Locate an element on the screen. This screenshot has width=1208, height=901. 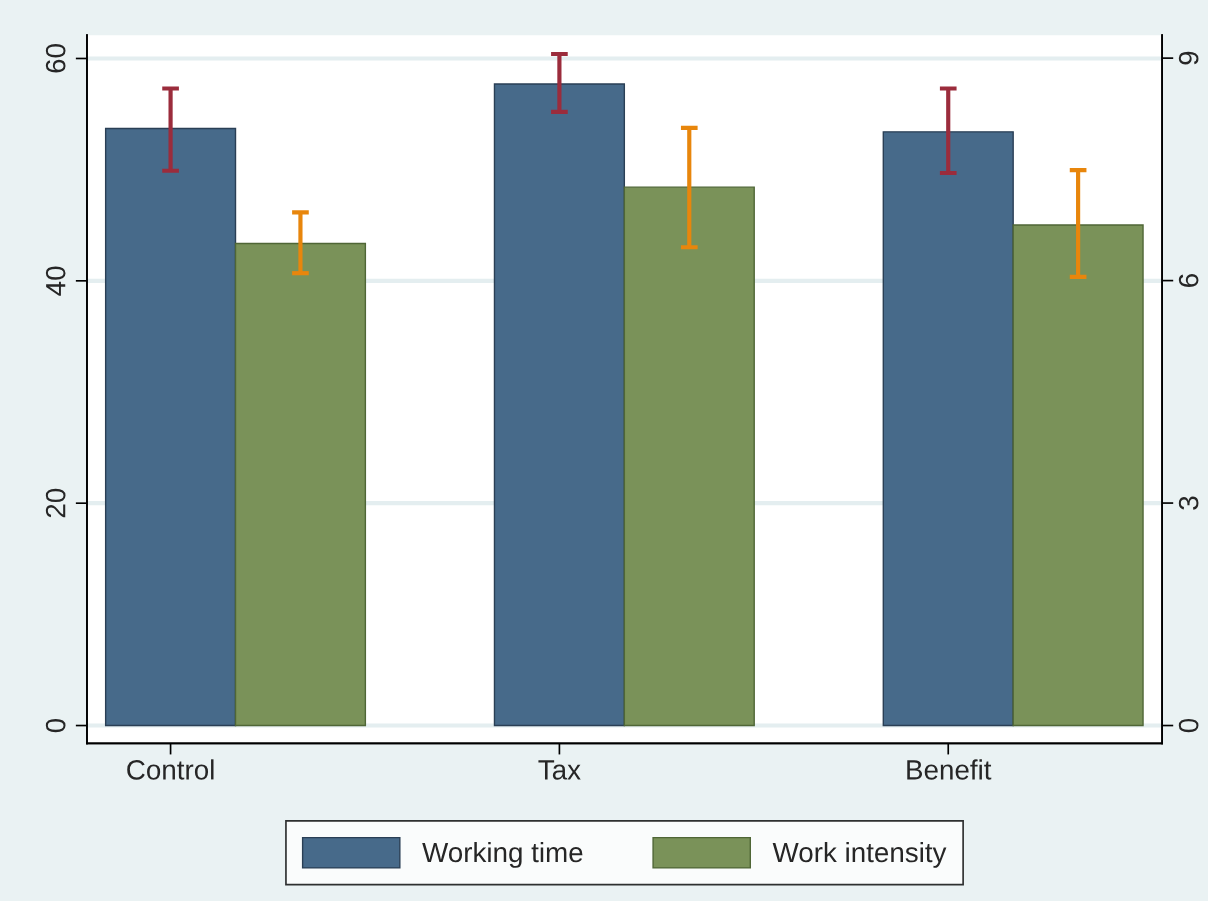
x-tick-label: Tax is located at coordinates (559, 770).